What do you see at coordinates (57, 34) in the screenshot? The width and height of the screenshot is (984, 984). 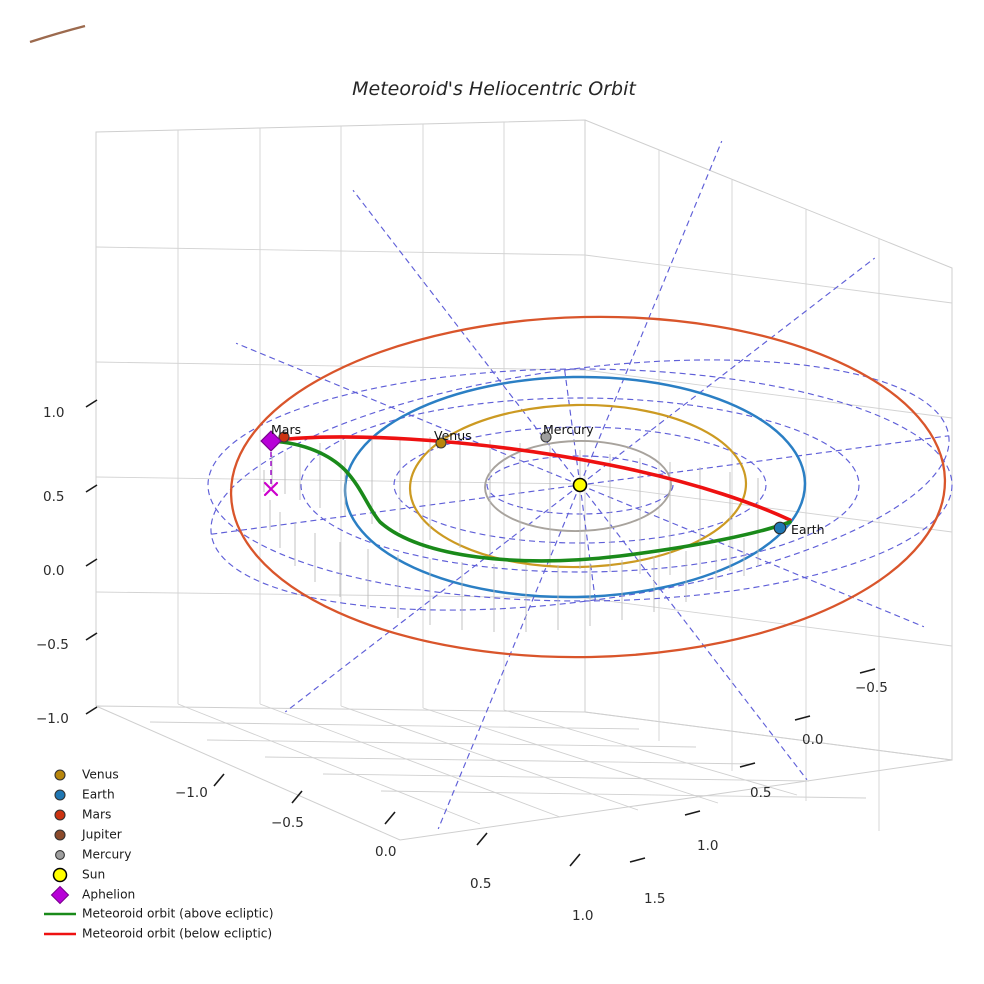 I see `orbit-jupiter` at bounding box center [57, 34].